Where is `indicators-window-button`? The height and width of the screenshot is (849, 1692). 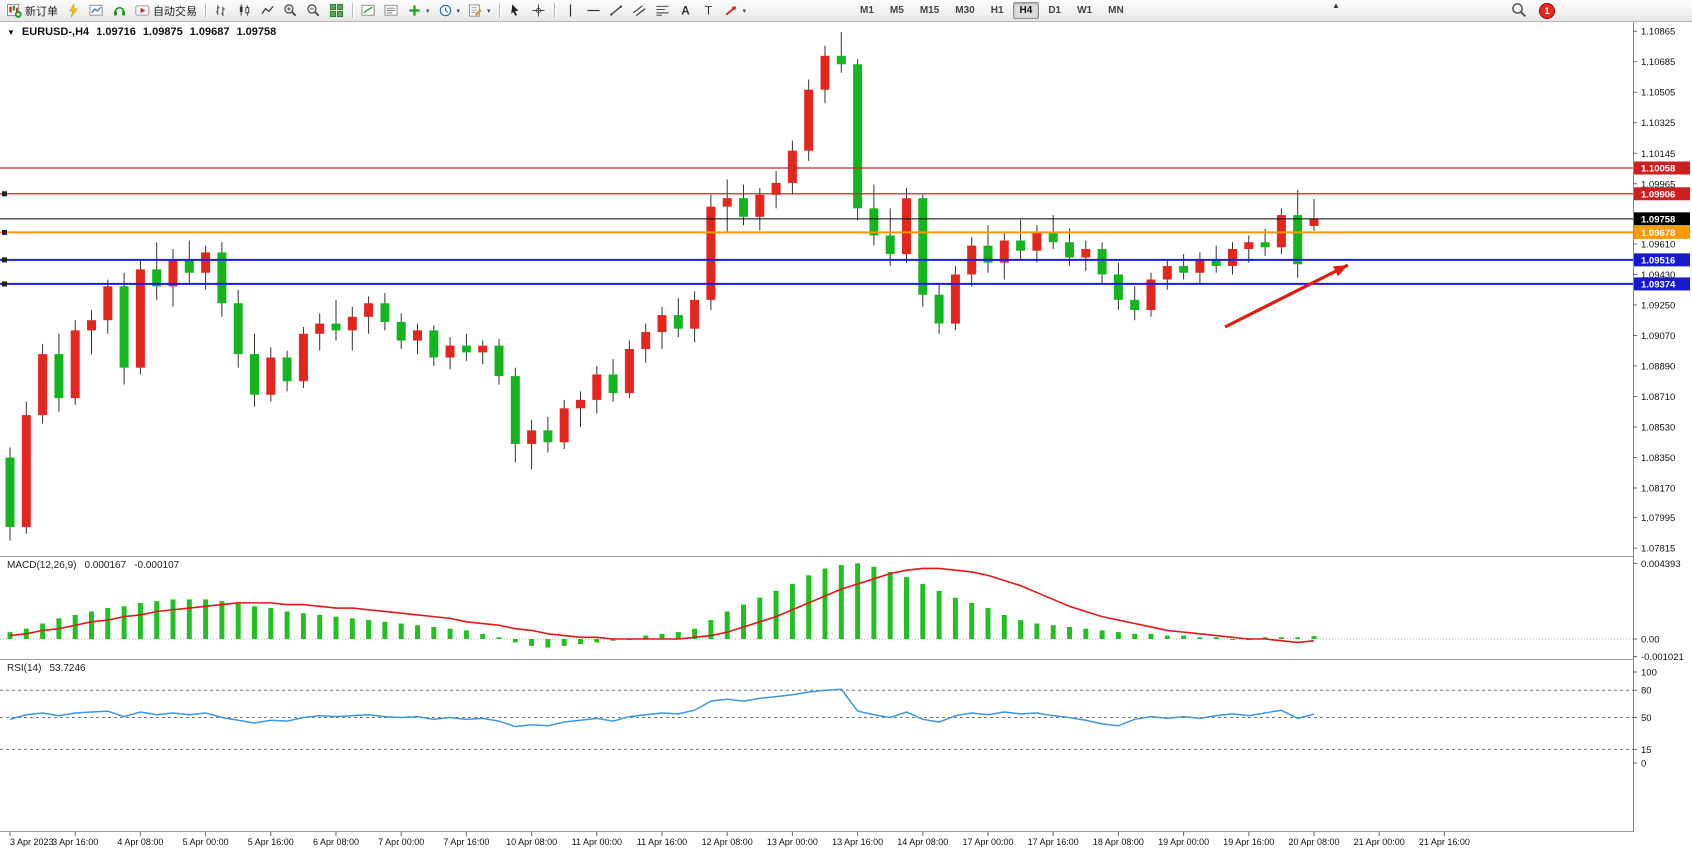
indicators-window-button is located at coordinates (368, 11).